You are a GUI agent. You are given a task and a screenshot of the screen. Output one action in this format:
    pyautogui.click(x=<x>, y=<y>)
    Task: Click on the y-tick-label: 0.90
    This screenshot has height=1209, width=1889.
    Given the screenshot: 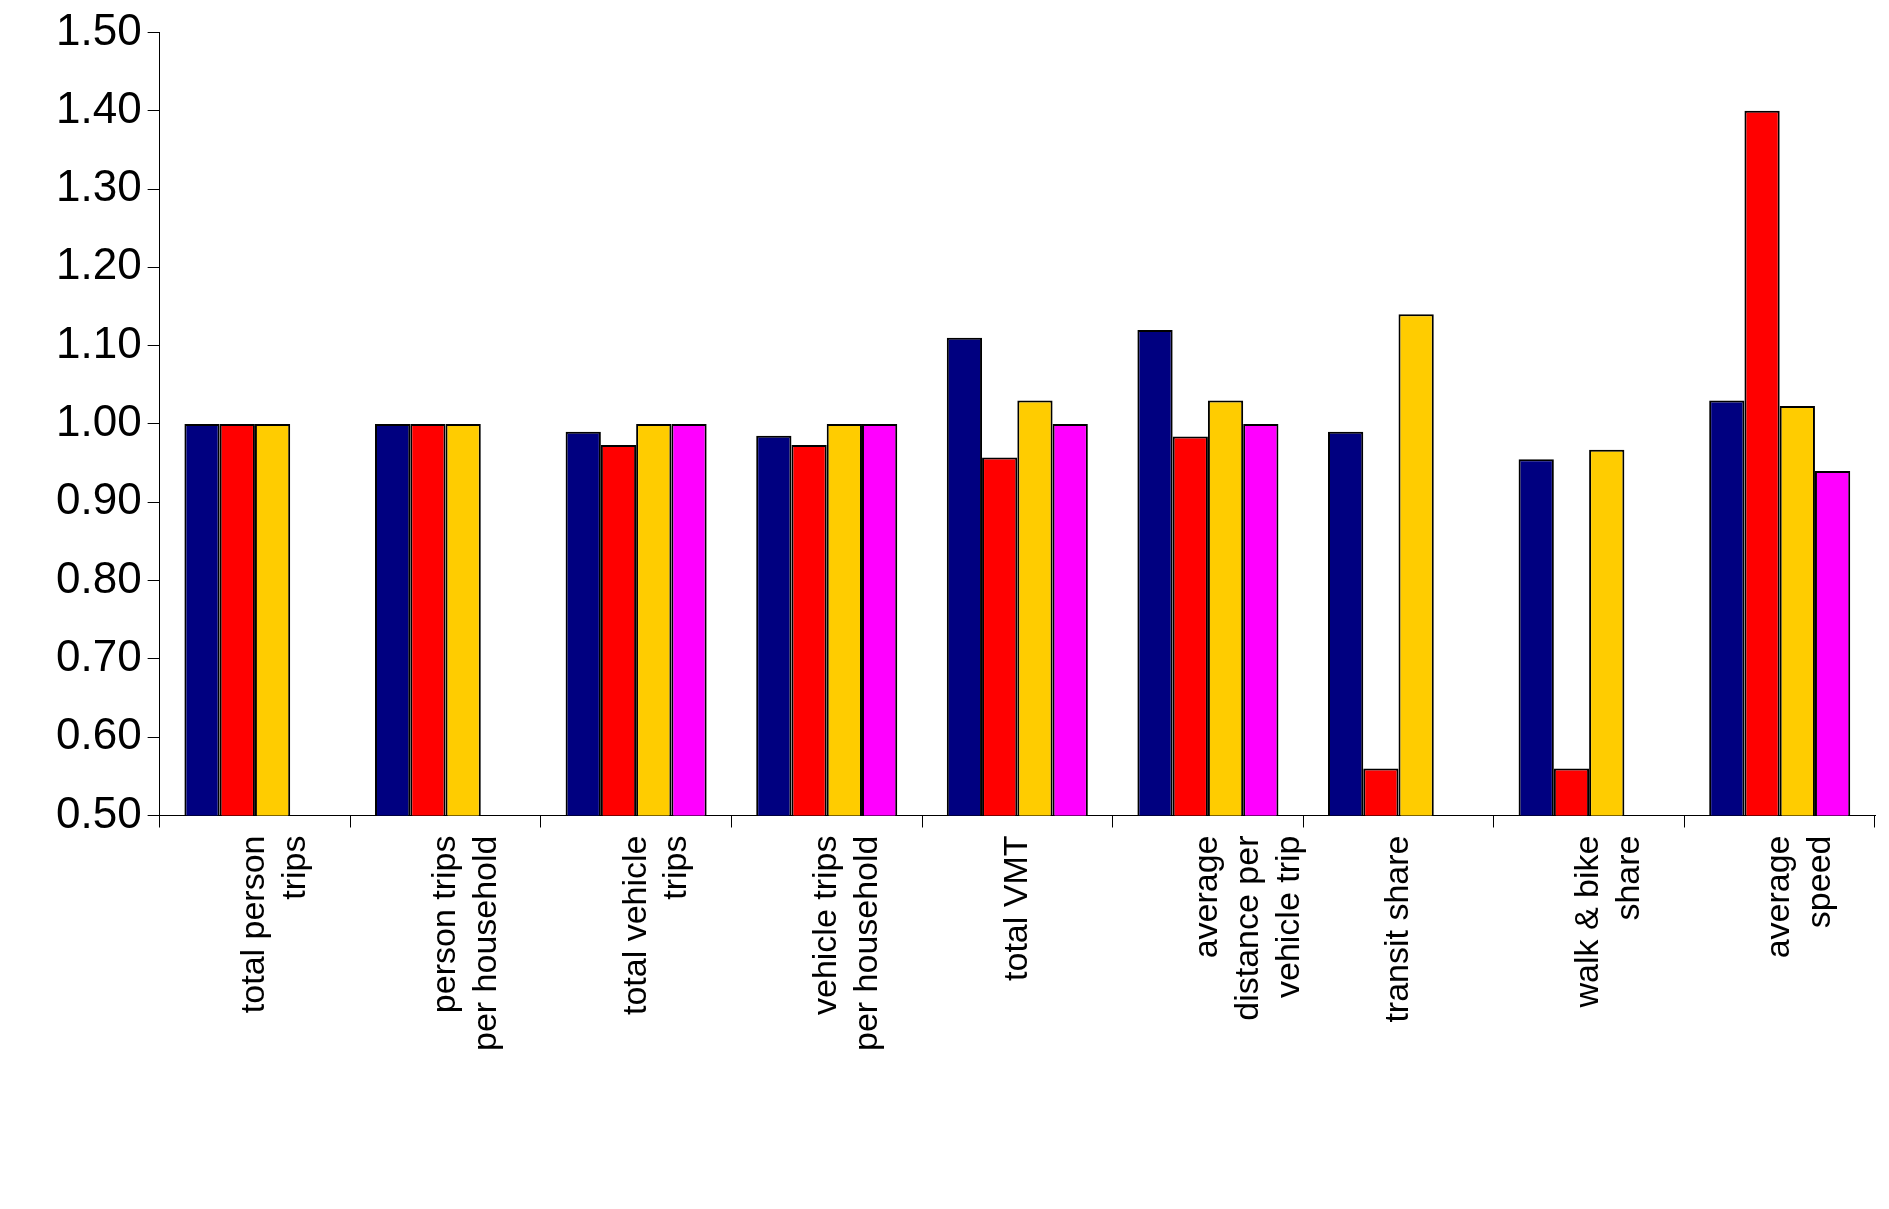 What is the action you would take?
    pyautogui.click(x=99, y=499)
    